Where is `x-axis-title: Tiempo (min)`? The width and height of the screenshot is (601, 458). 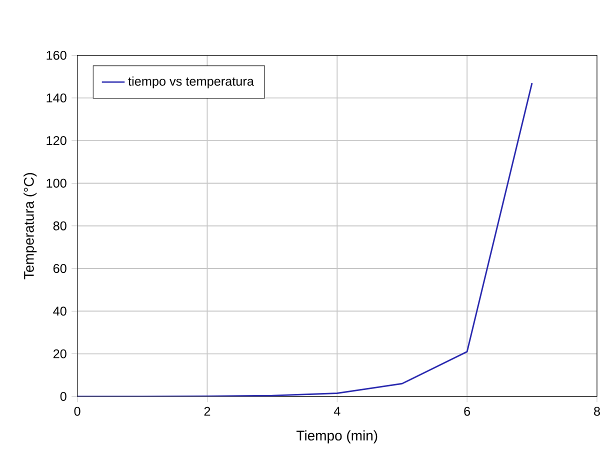 x-axis-title: Tiempo (min) is located at coordinates (337, 437).